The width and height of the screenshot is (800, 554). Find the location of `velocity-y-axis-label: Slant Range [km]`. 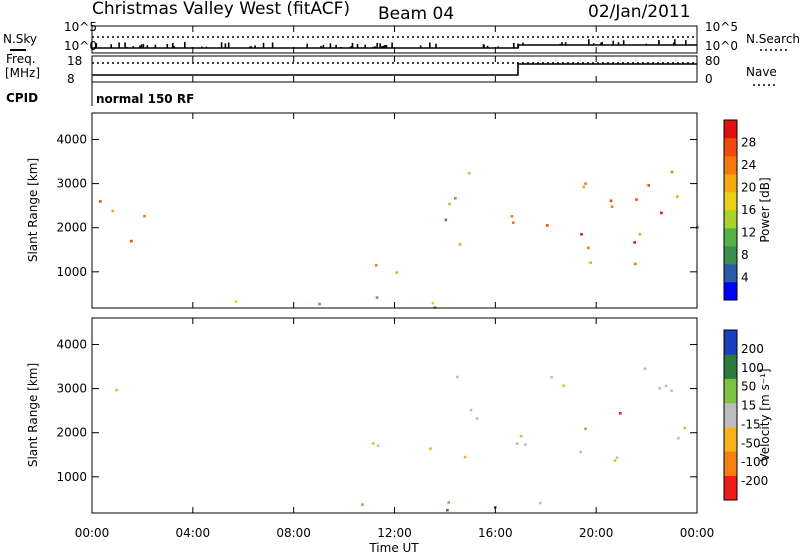

velocity-y-axis-label: Slant Range [km] is located at coordinates (33, 415).